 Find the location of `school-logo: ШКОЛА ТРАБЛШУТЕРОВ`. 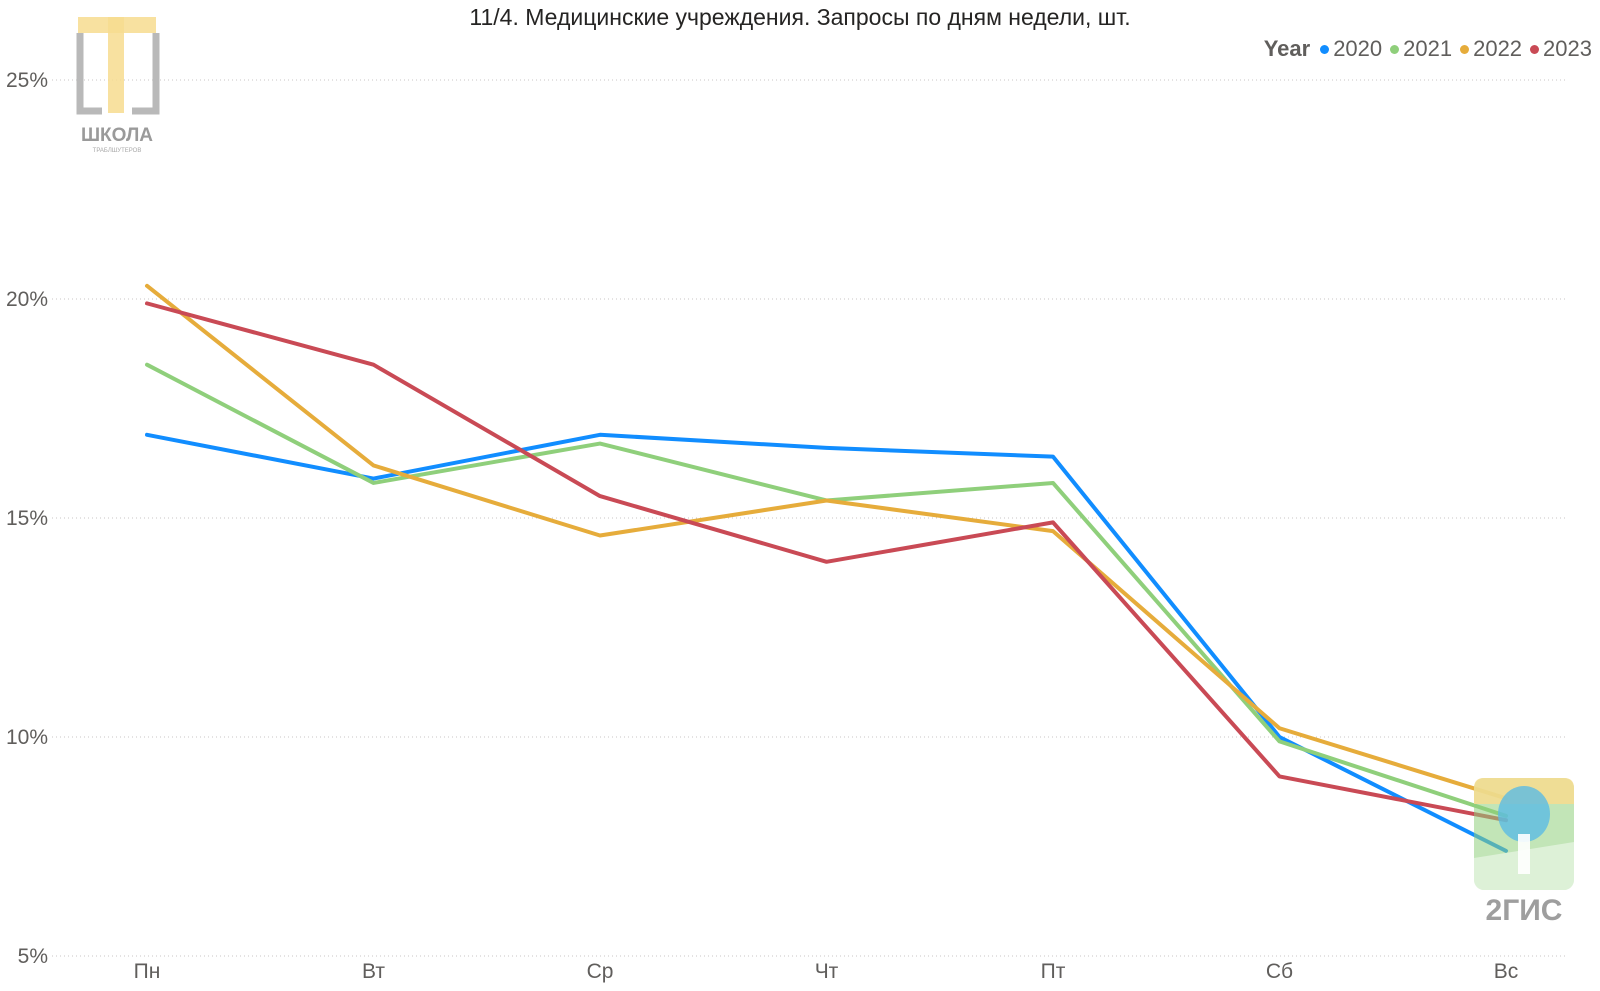

school-logo: ШКОЛА ТРАБЛШУТЕРОВ is located at coordinates (119, 85).